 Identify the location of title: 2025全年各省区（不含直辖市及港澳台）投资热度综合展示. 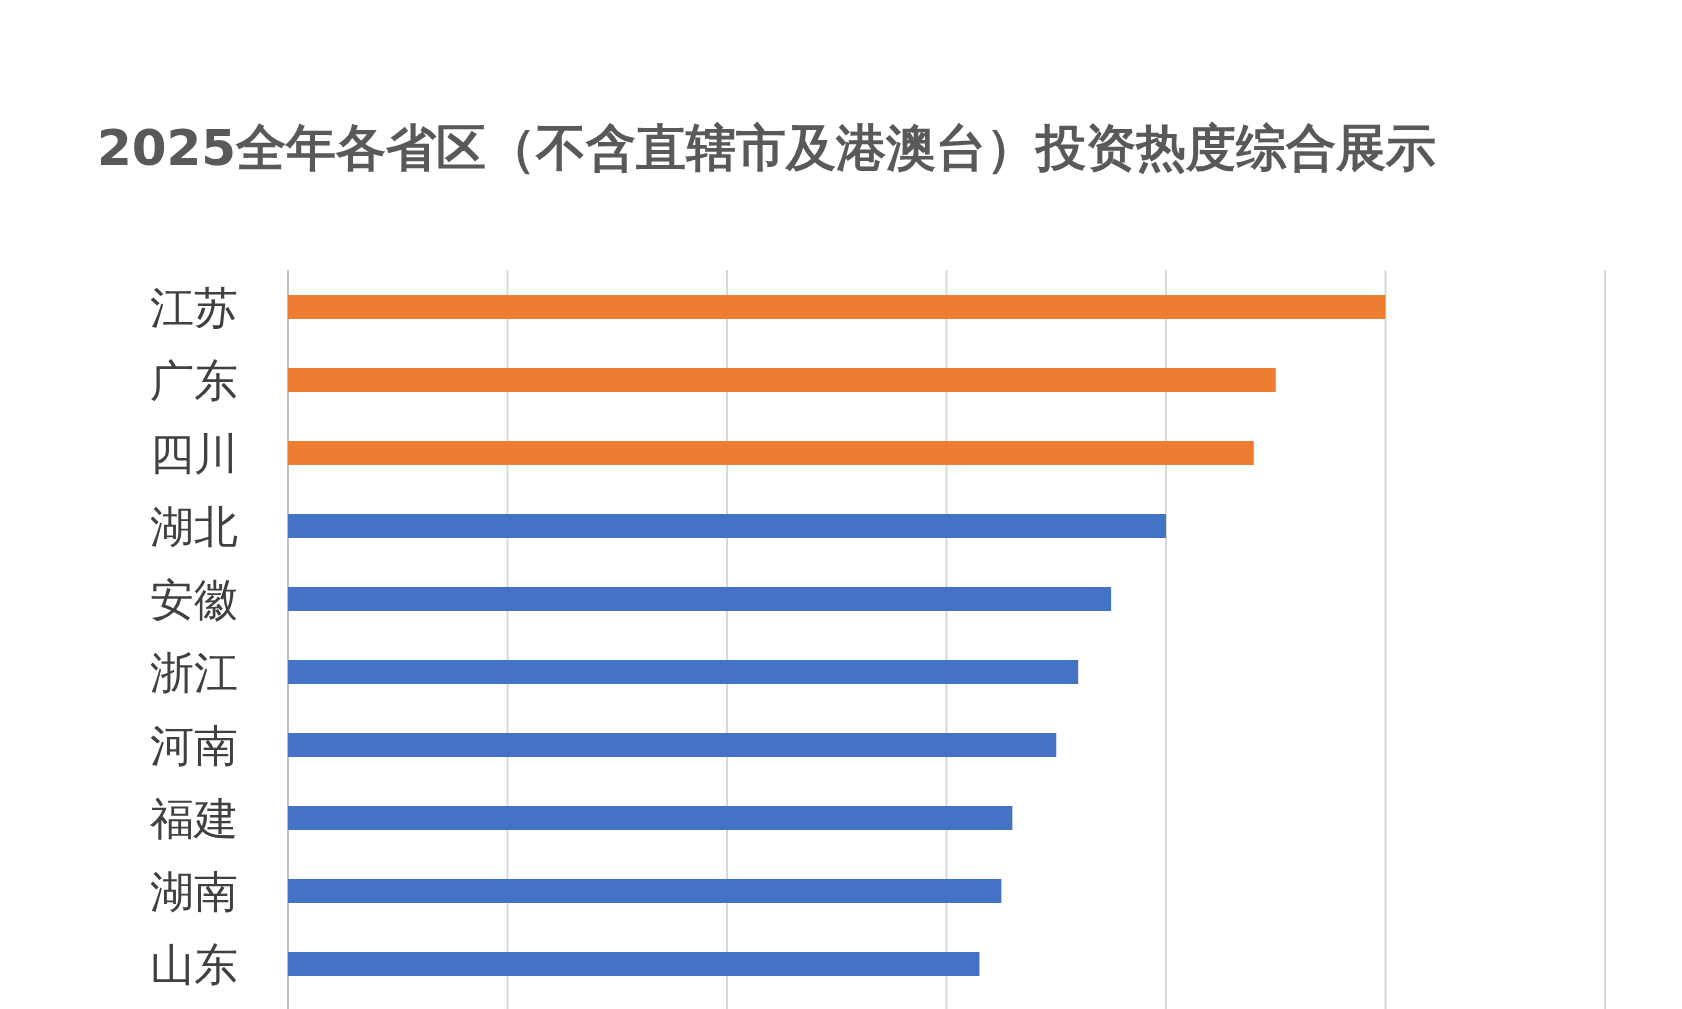
(767, 148).